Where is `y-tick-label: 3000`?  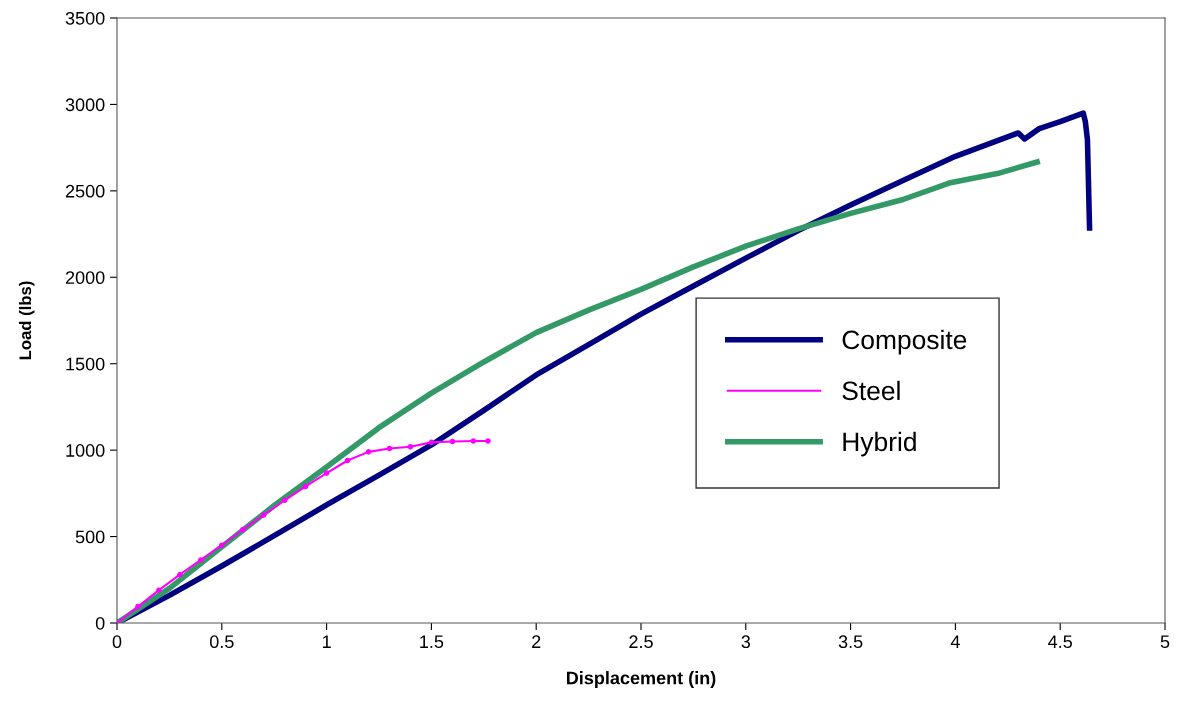 y-tick-label: 3000 is located at coordinates (85, 105).